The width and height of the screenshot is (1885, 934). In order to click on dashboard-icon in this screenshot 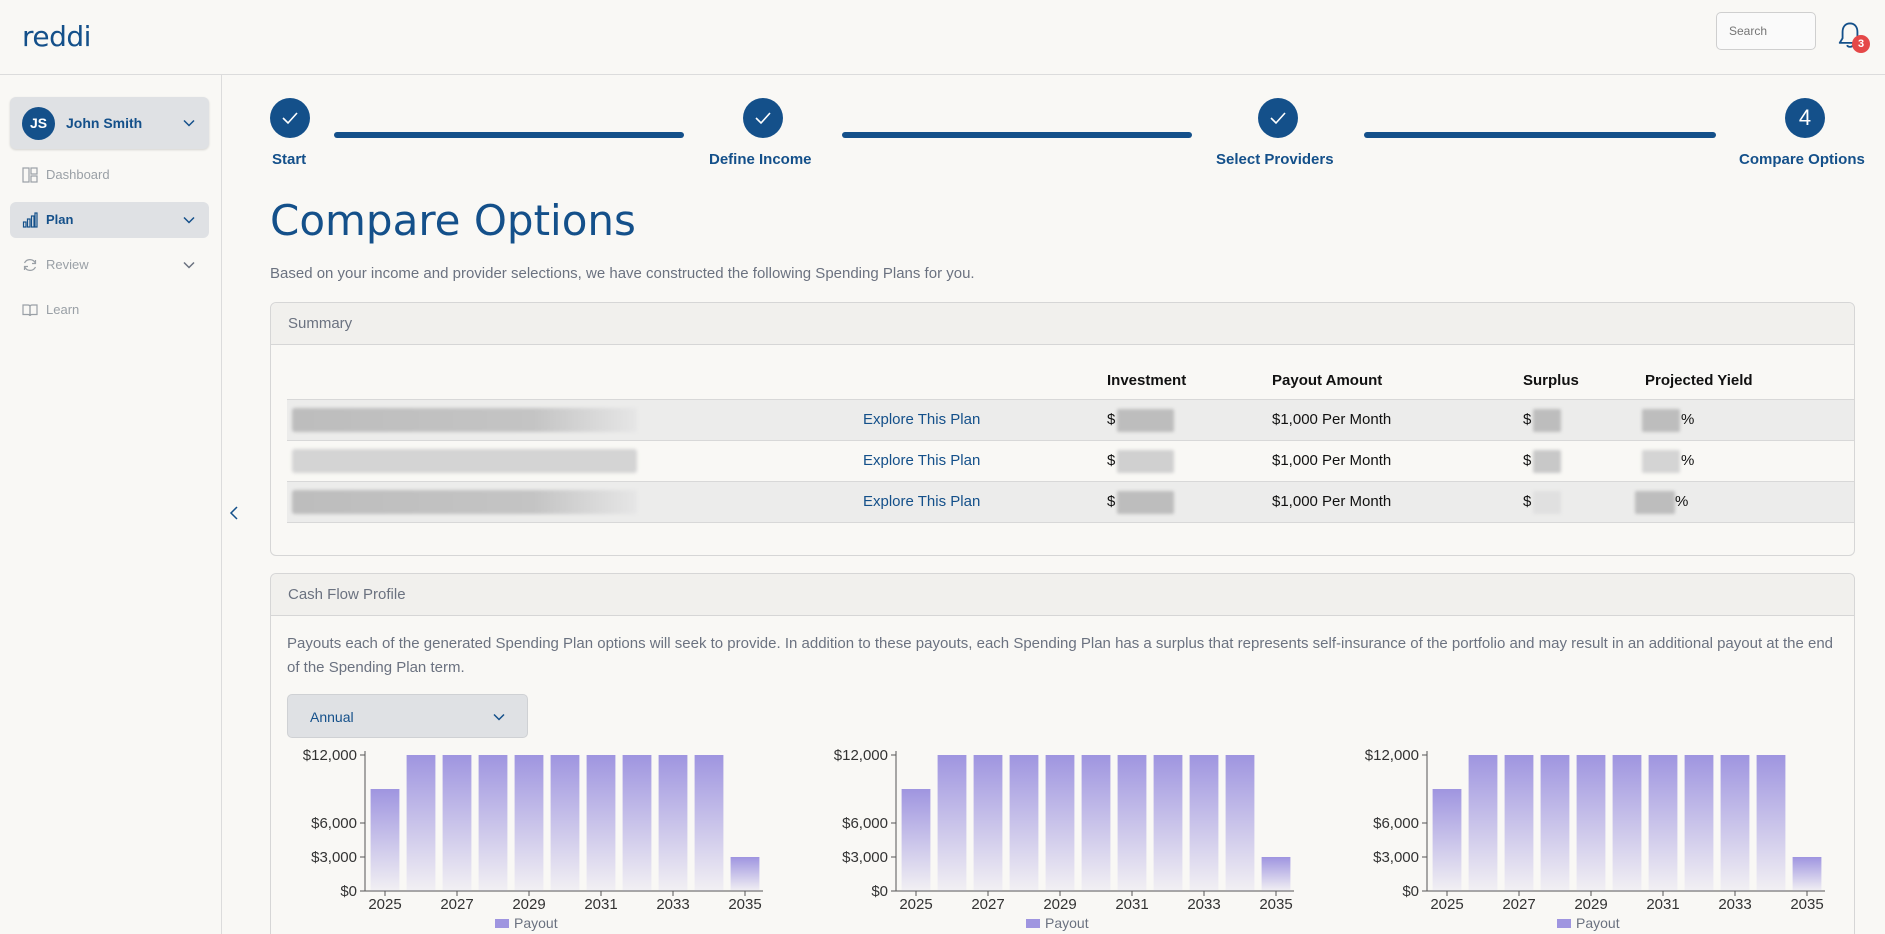, I will do `click(30, 175)`.